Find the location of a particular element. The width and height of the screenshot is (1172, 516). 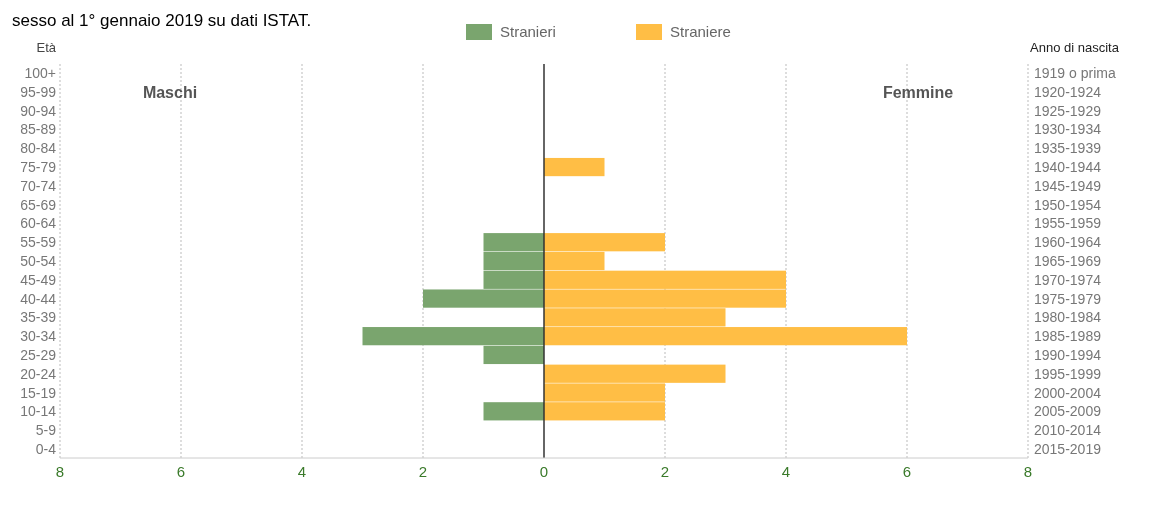

y2-tick-label: 1965-1969 is located at coordinates (1068, 261).